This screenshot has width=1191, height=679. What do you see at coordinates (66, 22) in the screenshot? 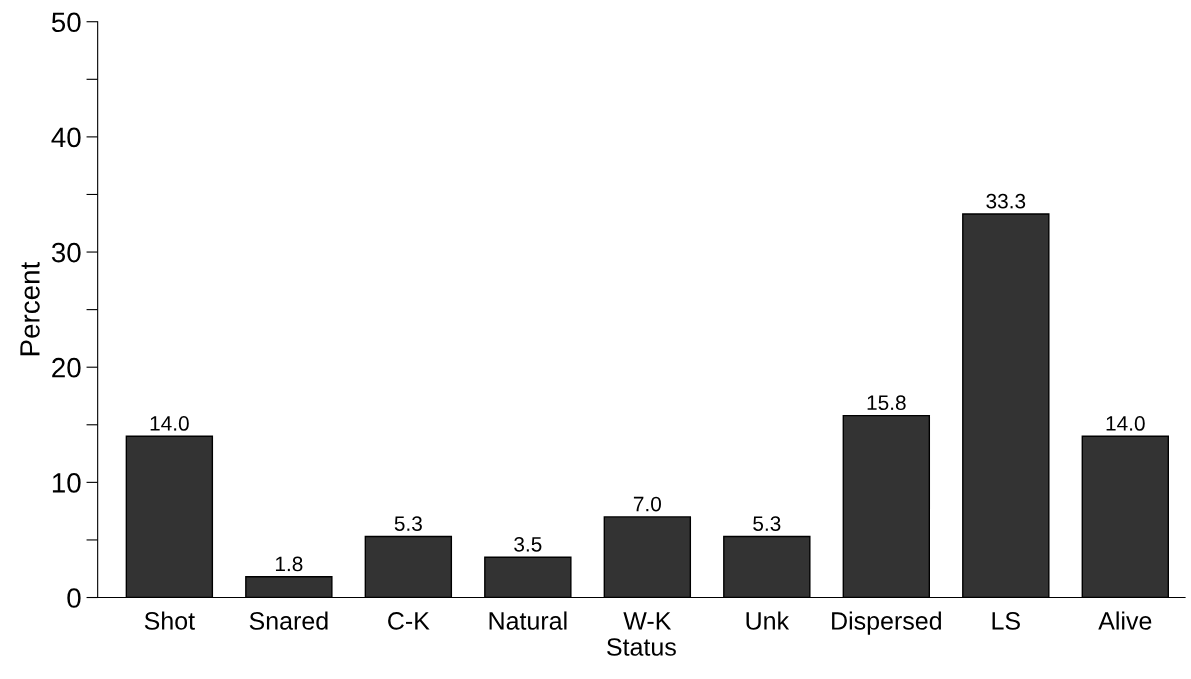
I see `y-tick-label: 50` at bounding box center [66, 22].